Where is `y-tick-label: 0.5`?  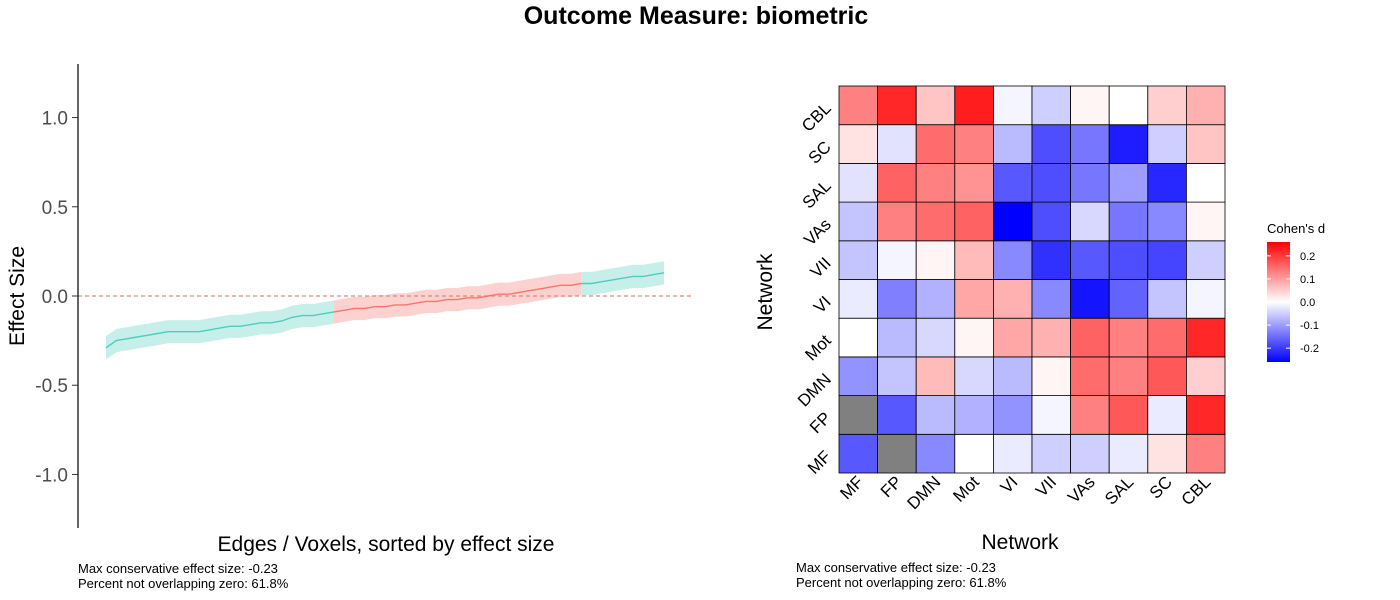
y-tick-label: 0.5 is located at coordinates (55, 208).